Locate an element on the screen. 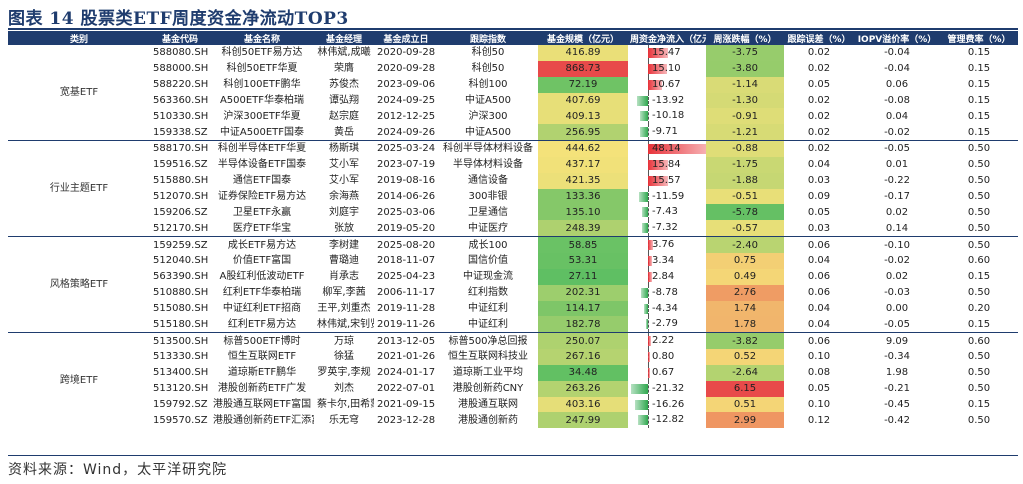 The width and height of the screenshot is (1023, 484). fund-code-cell: 159206.SZ is located at coordinates (180, 212).